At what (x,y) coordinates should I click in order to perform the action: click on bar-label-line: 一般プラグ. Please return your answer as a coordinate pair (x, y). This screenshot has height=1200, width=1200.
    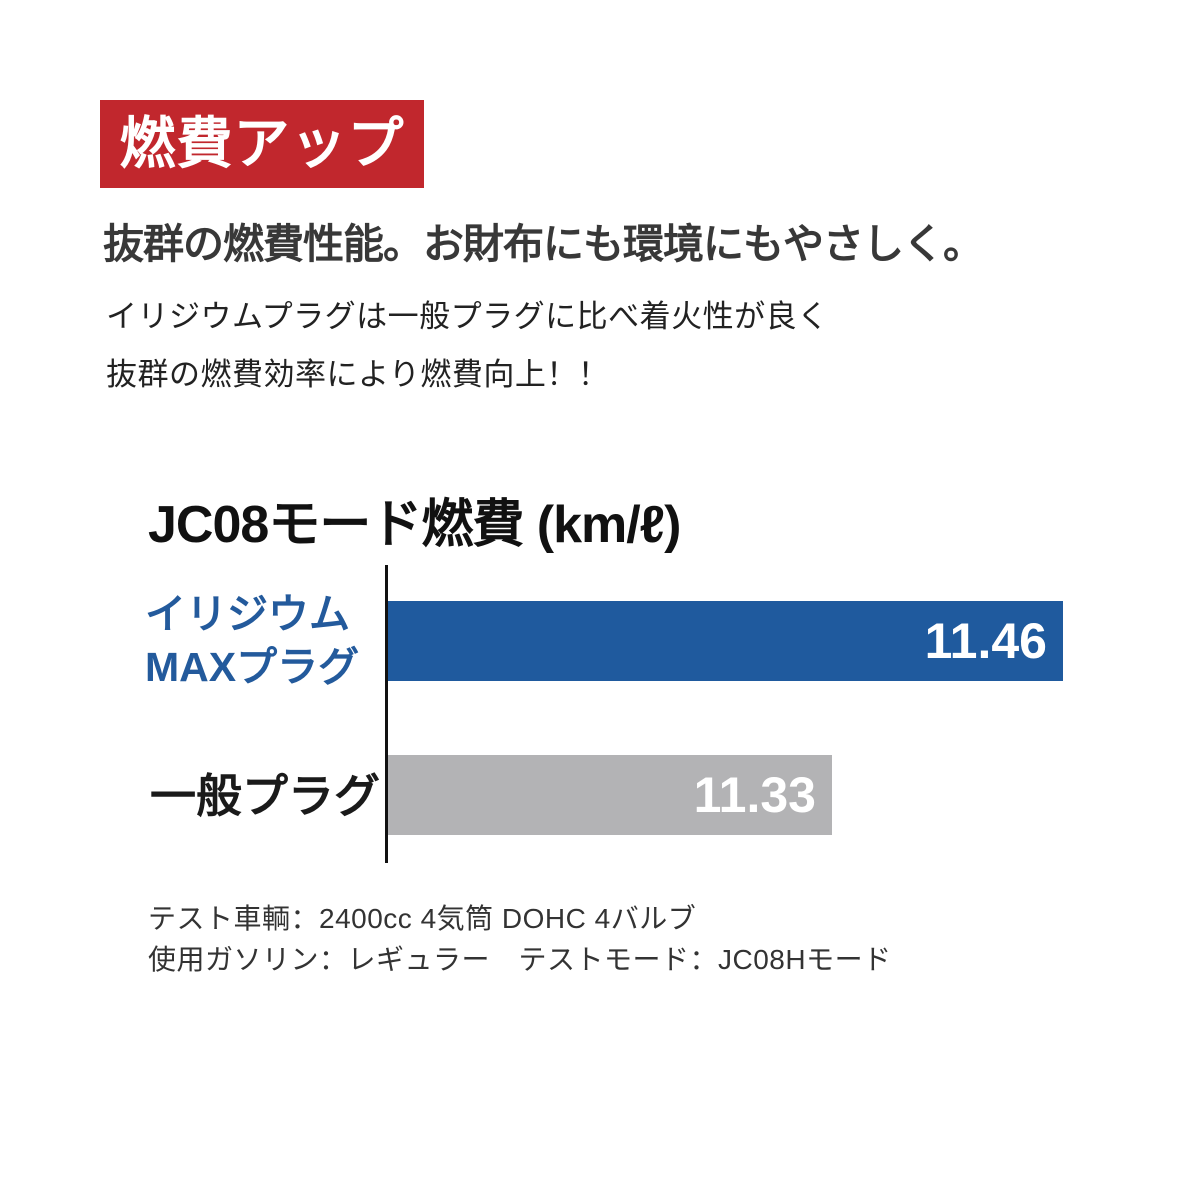
    Looking at the image, I should click on (265, 796).